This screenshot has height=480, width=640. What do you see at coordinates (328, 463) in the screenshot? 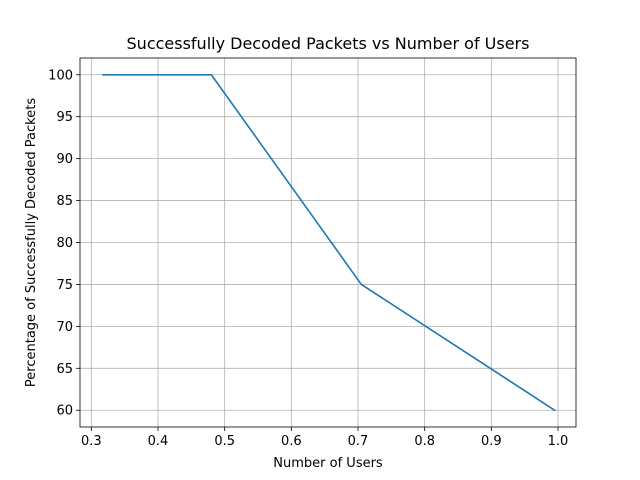
I see `x-axis-label: Number of Users` at bounding box center [328, 463].